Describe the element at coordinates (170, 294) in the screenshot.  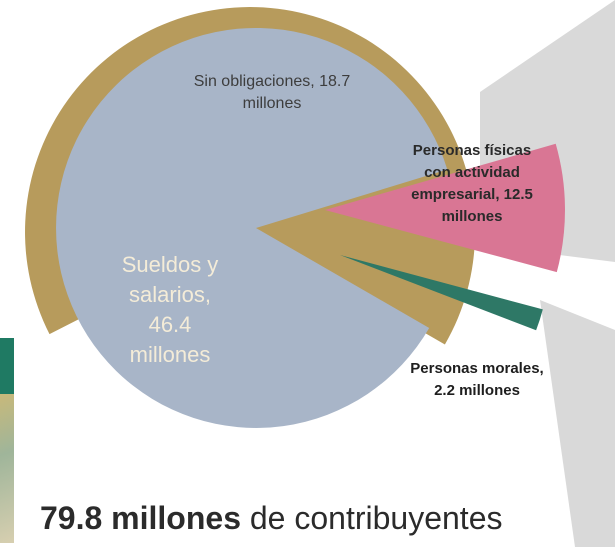
I see `slice-sueldos-label-line: salarios,` at that location.